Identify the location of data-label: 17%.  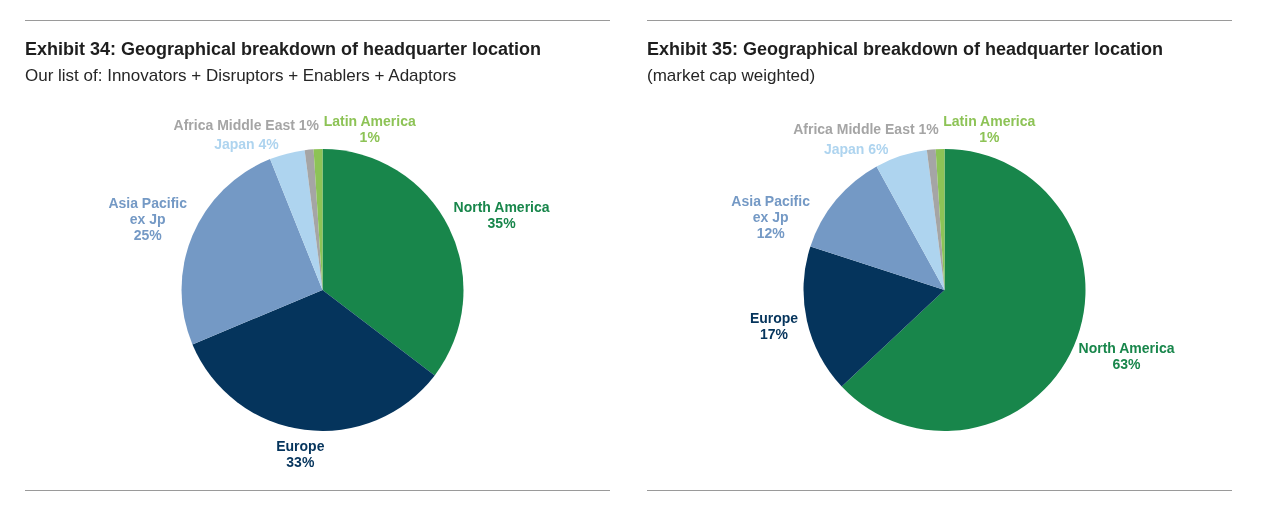
(774, 334).